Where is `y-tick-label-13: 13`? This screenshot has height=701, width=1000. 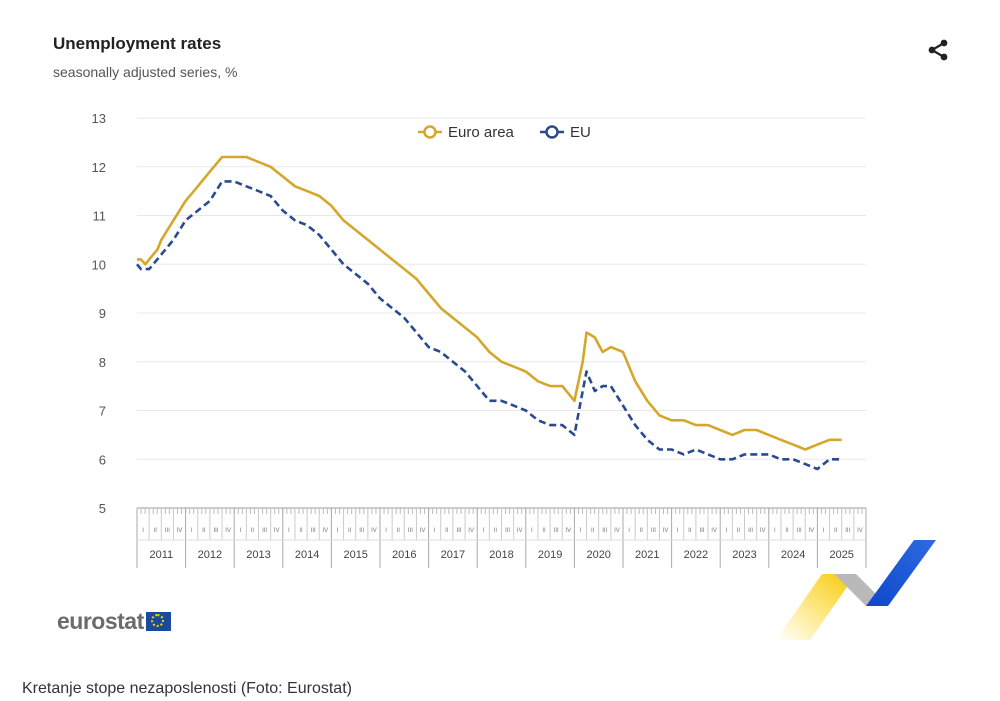
y-tick-label-13: 13 is located at coordinates (99, 118).